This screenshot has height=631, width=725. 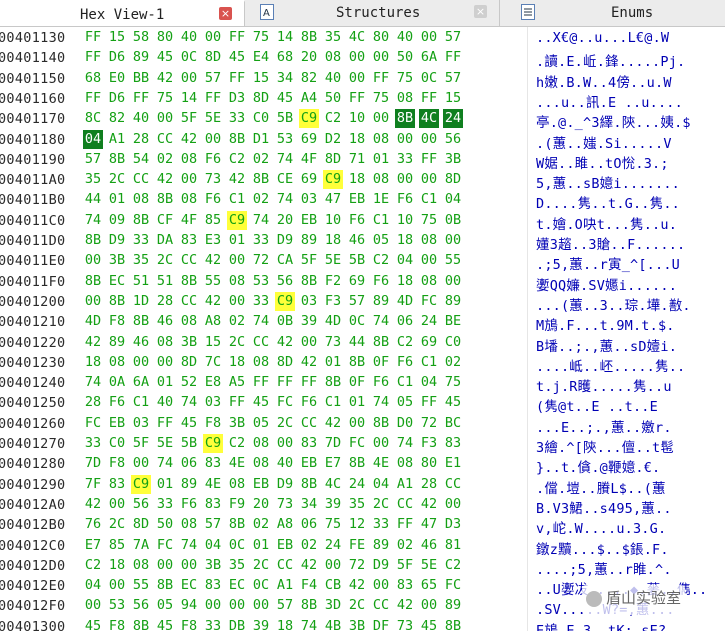 What do you see at coordinates (333, 219) in the screenshot?
I see `hex-byte: 10` at bounding box center [333, 219].